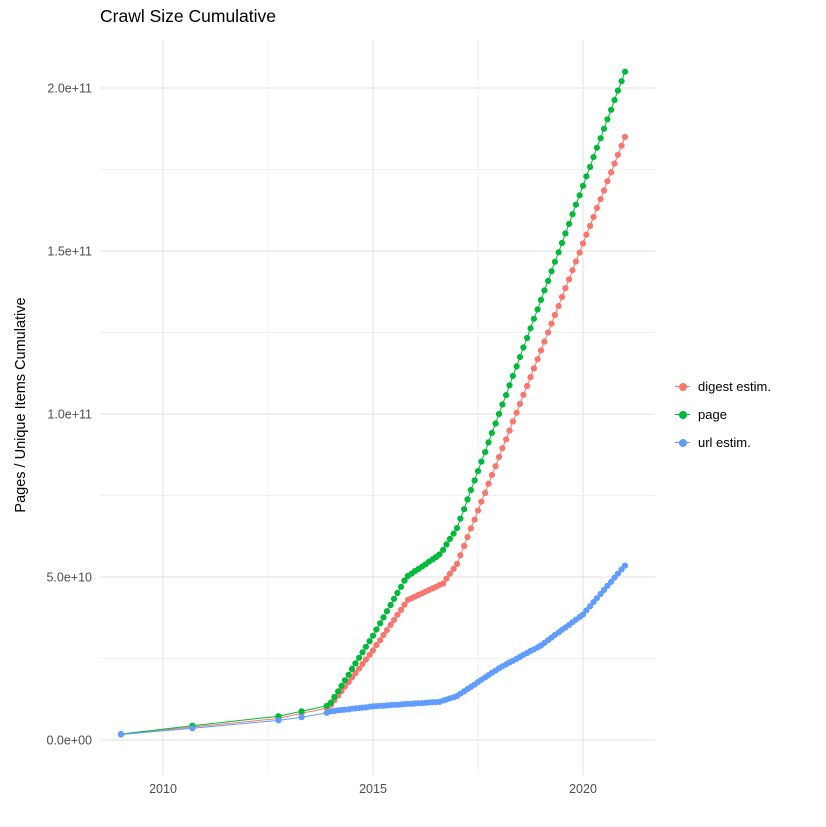  I want to click on svg-text: 2.0e+11, so click(69, 89).